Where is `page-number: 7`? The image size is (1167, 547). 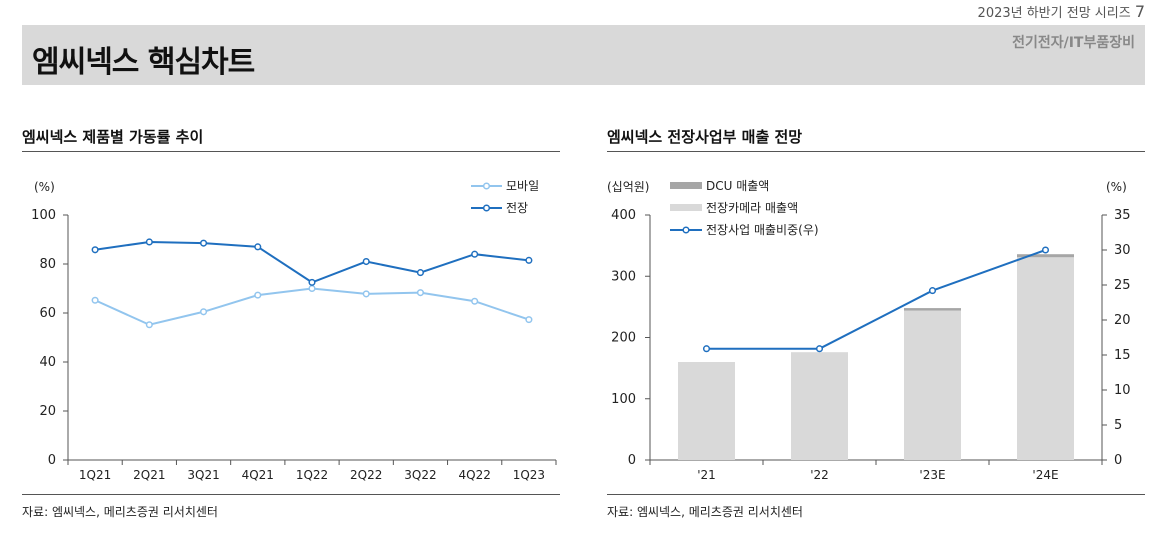 page-number: 7 is located at coordinates (1139, 11).